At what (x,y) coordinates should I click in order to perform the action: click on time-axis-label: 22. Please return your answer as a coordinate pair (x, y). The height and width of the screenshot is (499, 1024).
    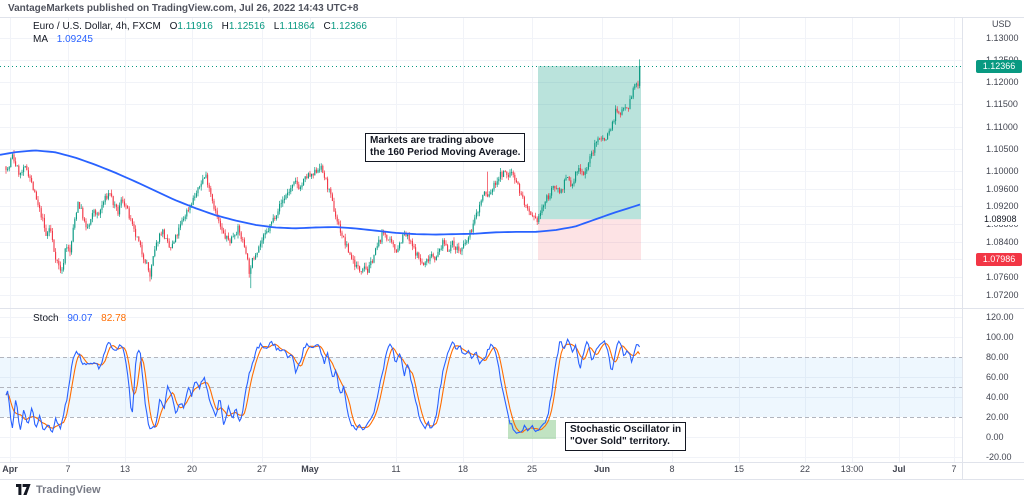
    Looking at the image, I should click on (805, 469).